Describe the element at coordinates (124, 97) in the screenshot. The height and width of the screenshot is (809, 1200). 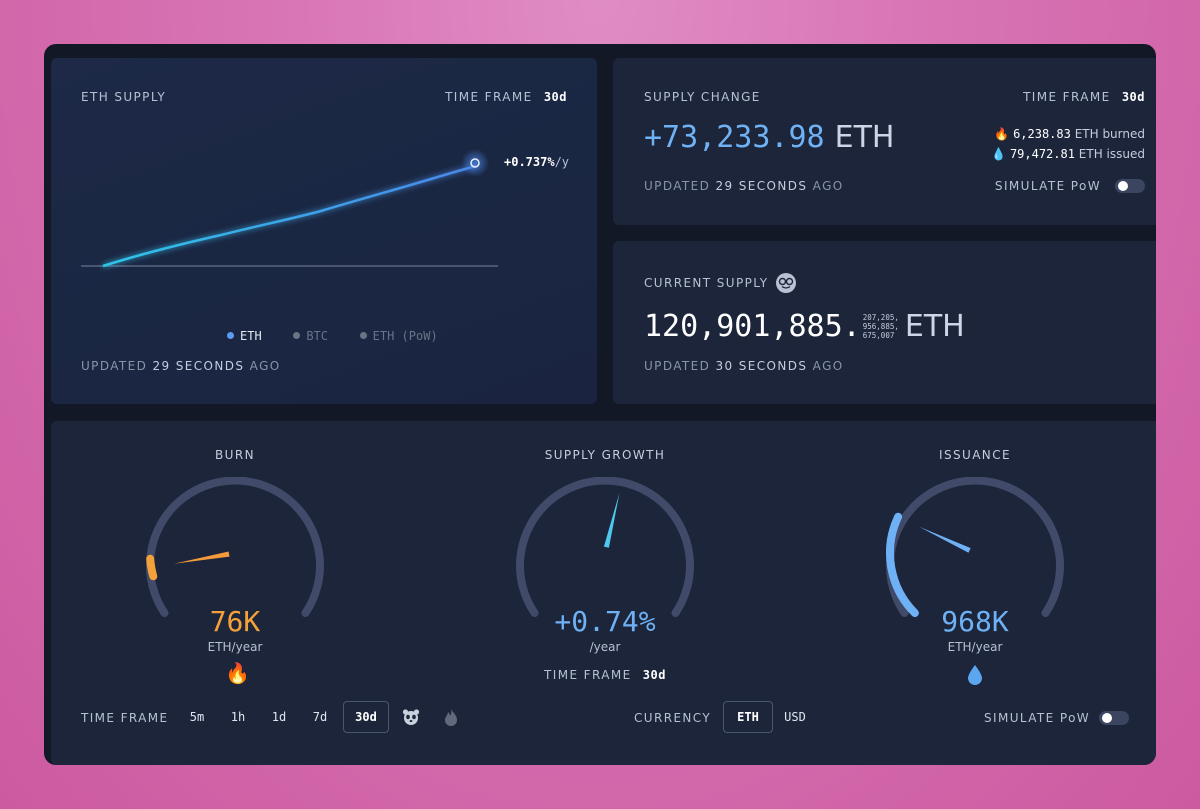
I see `eth-supply-title: ETH SUPPLY` at that location.